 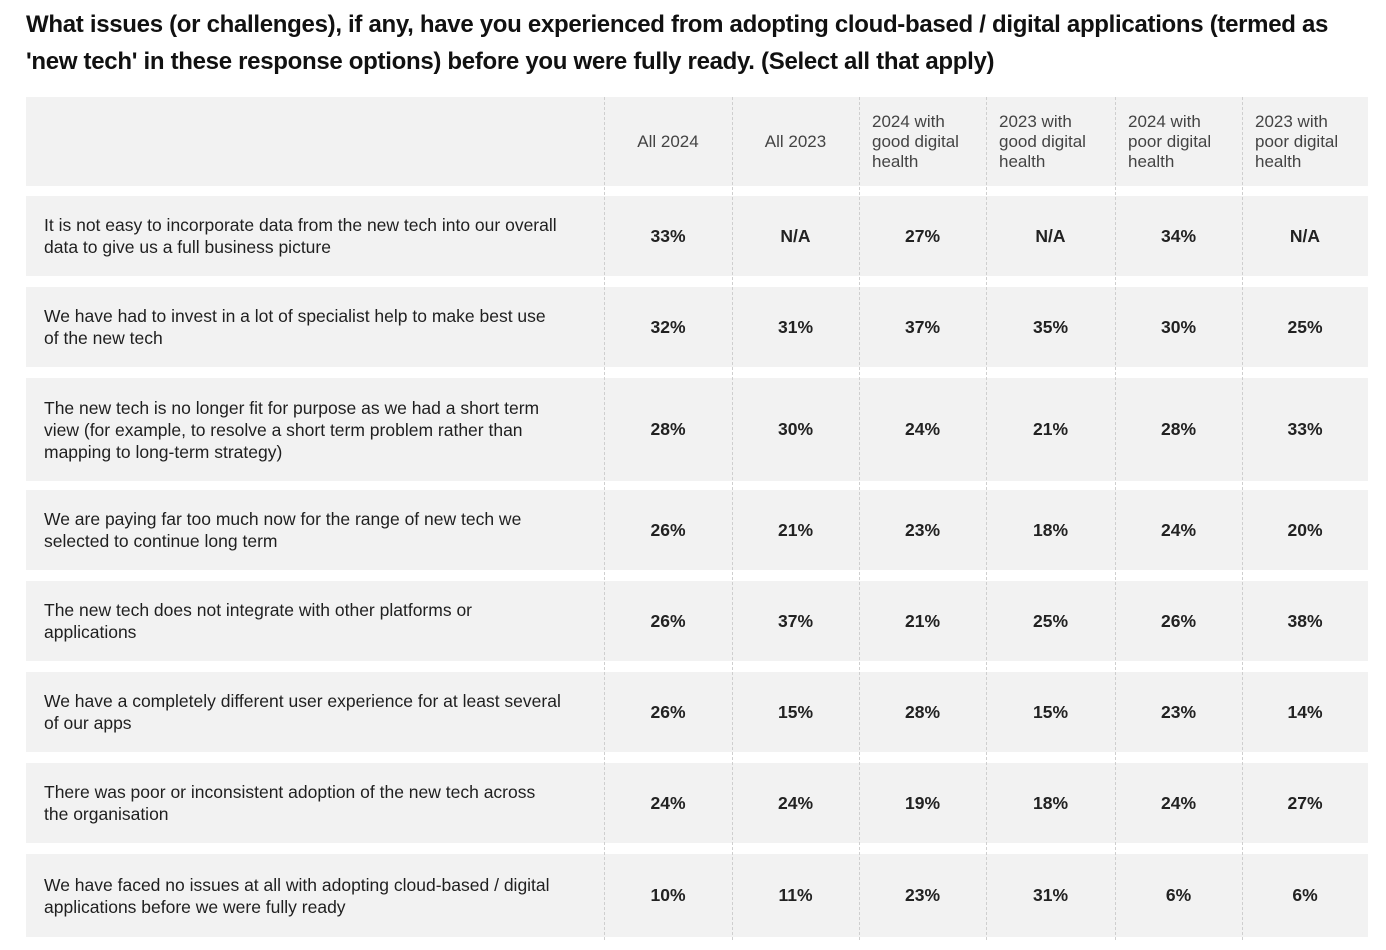 What do you see at coordinates (1305, 529) in the screenshot?
I see `value-cell: 20%` at bounding box center [1305, 529].